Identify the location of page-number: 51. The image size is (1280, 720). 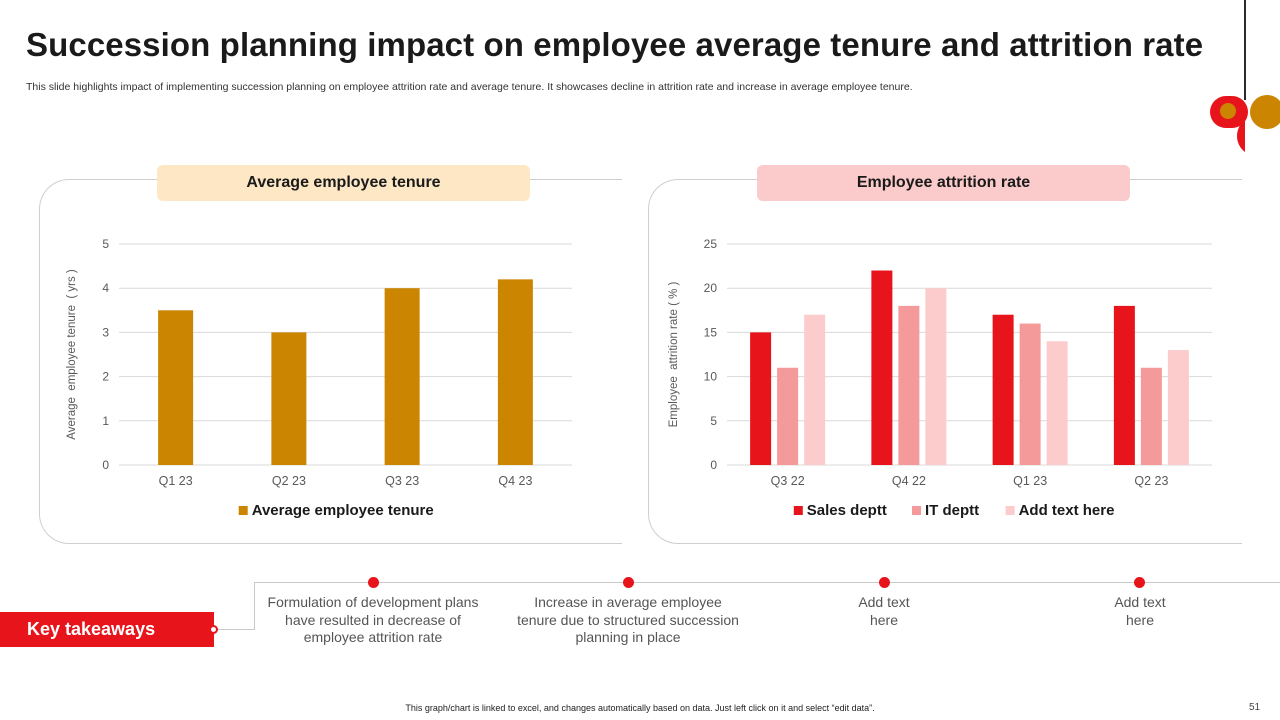
(1255, 707).